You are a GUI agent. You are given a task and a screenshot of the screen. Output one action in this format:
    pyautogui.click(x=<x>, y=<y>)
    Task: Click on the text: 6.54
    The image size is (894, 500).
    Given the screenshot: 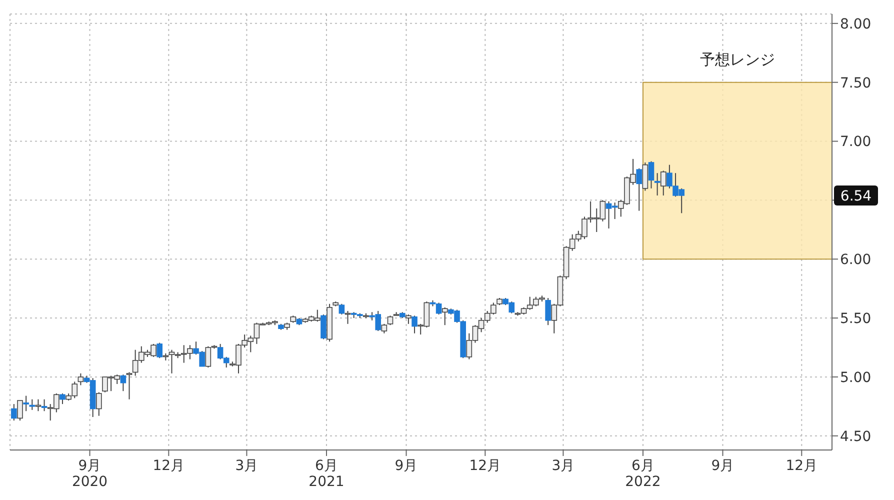 What is the action you would take?
    pyautogui.click(x=856, y=196)
    